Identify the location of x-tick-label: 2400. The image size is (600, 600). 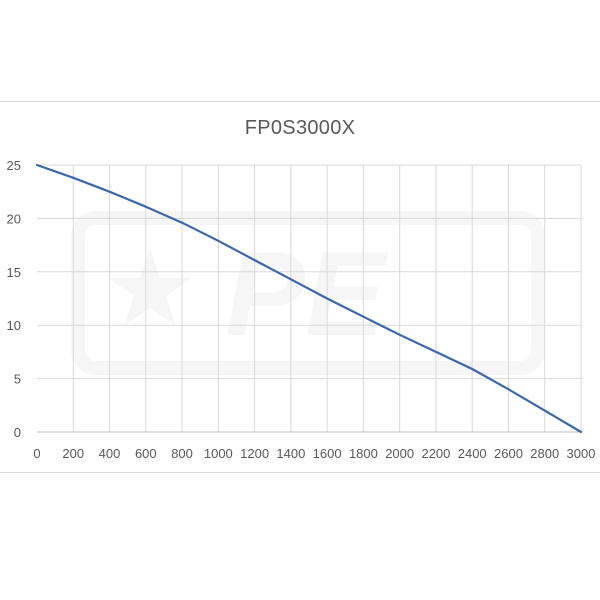
(472, 453).